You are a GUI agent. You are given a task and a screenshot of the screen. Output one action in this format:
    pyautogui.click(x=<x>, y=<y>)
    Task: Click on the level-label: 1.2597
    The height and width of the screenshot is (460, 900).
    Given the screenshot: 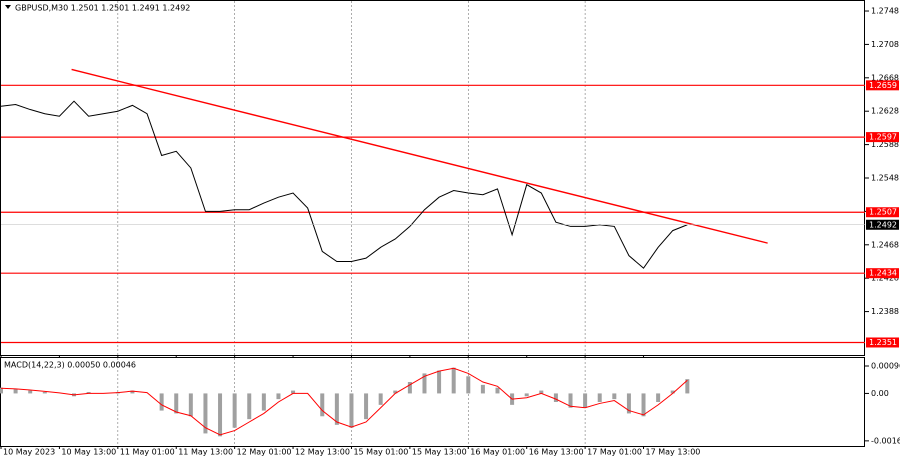 What is the action you would take?
    pyautogui.click(x=883, y=137)
    